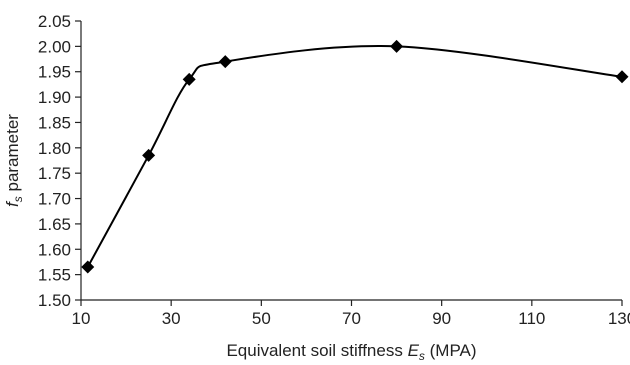 The image size is (630, 365). I want to click on x-tick-label: 50, so click(261, 318).